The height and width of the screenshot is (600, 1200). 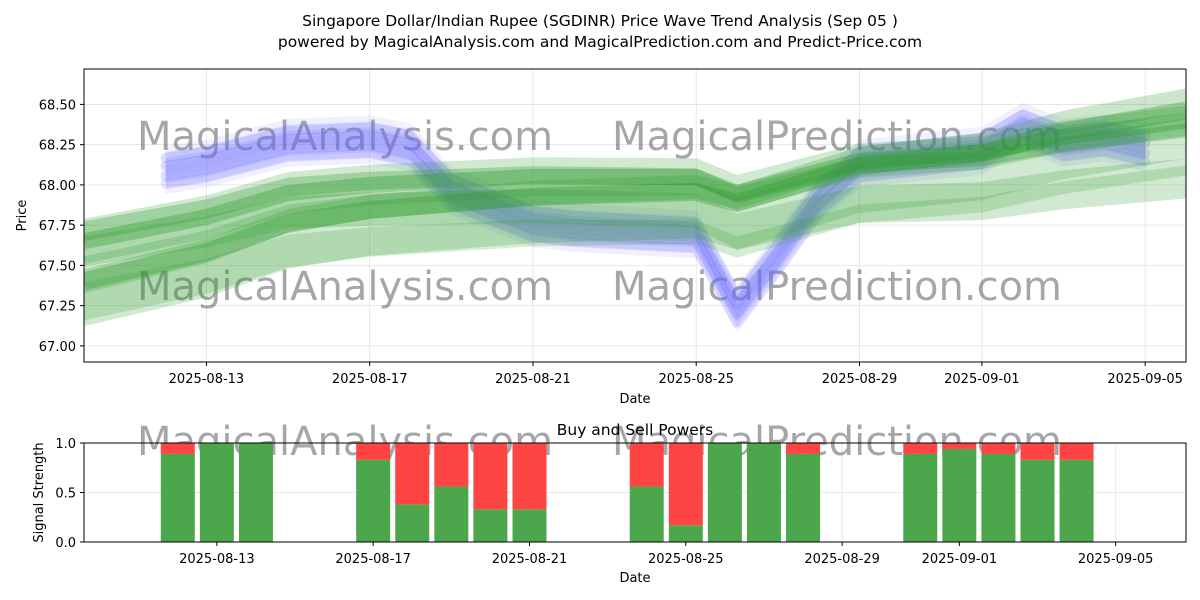 What do you see at coordinates (634, 578) in the screenshot?
I see `bottom-x-axis-label: Date` at bounding box center [634, 578].